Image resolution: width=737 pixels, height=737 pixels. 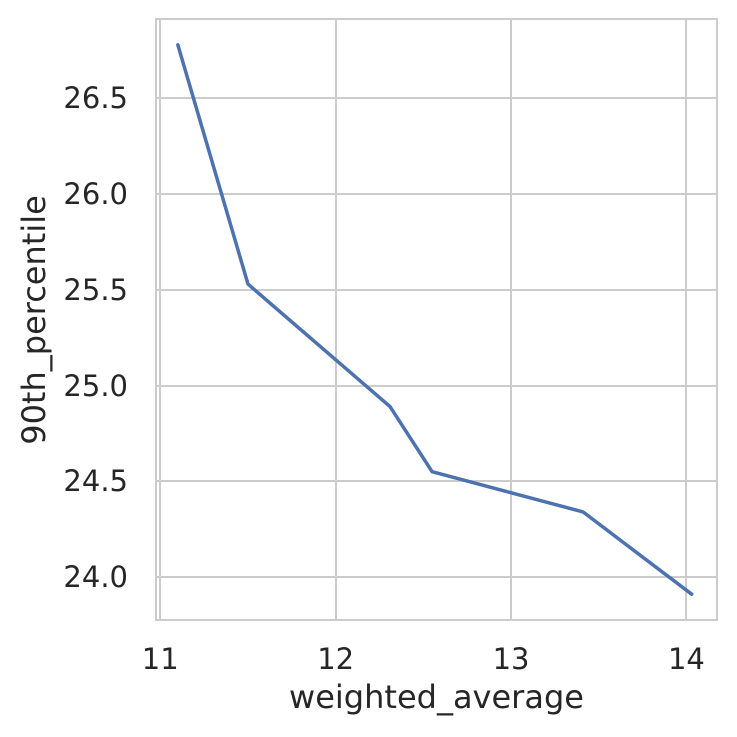 I want to click on gridline-y-26.0, so click(x=436, y=194).